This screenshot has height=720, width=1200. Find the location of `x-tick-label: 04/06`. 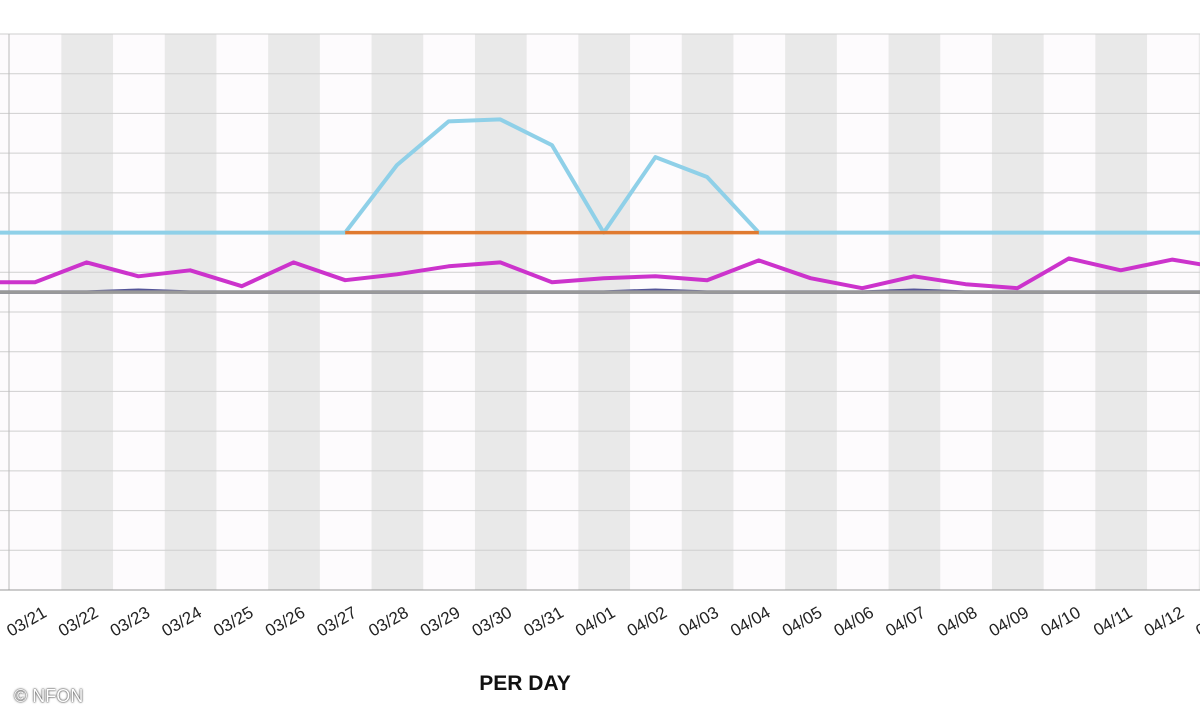

x-tick-label: 04/06 is located at coordinates (854, 622).